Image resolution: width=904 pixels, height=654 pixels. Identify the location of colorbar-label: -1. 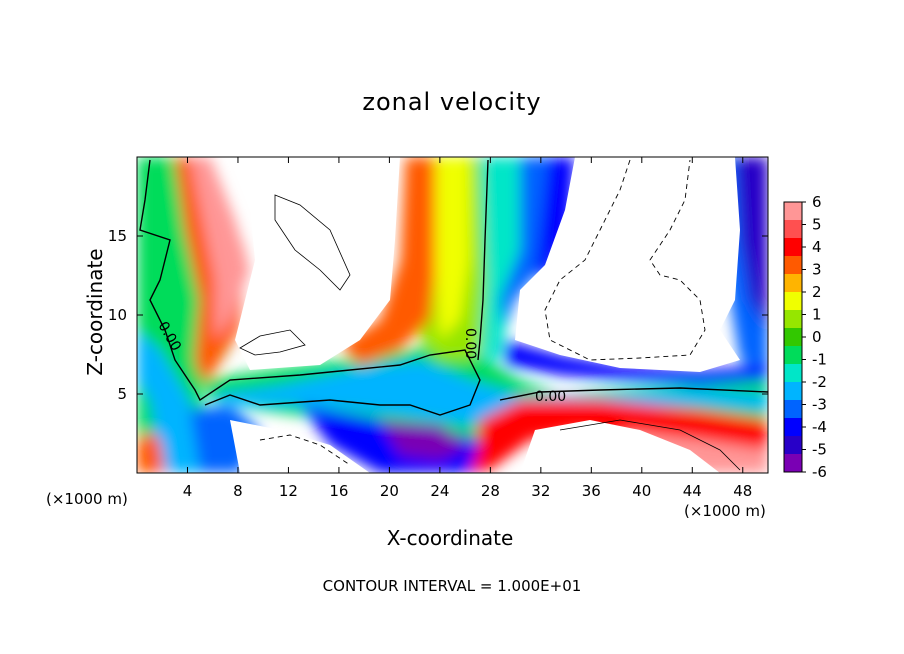
(819, 360).